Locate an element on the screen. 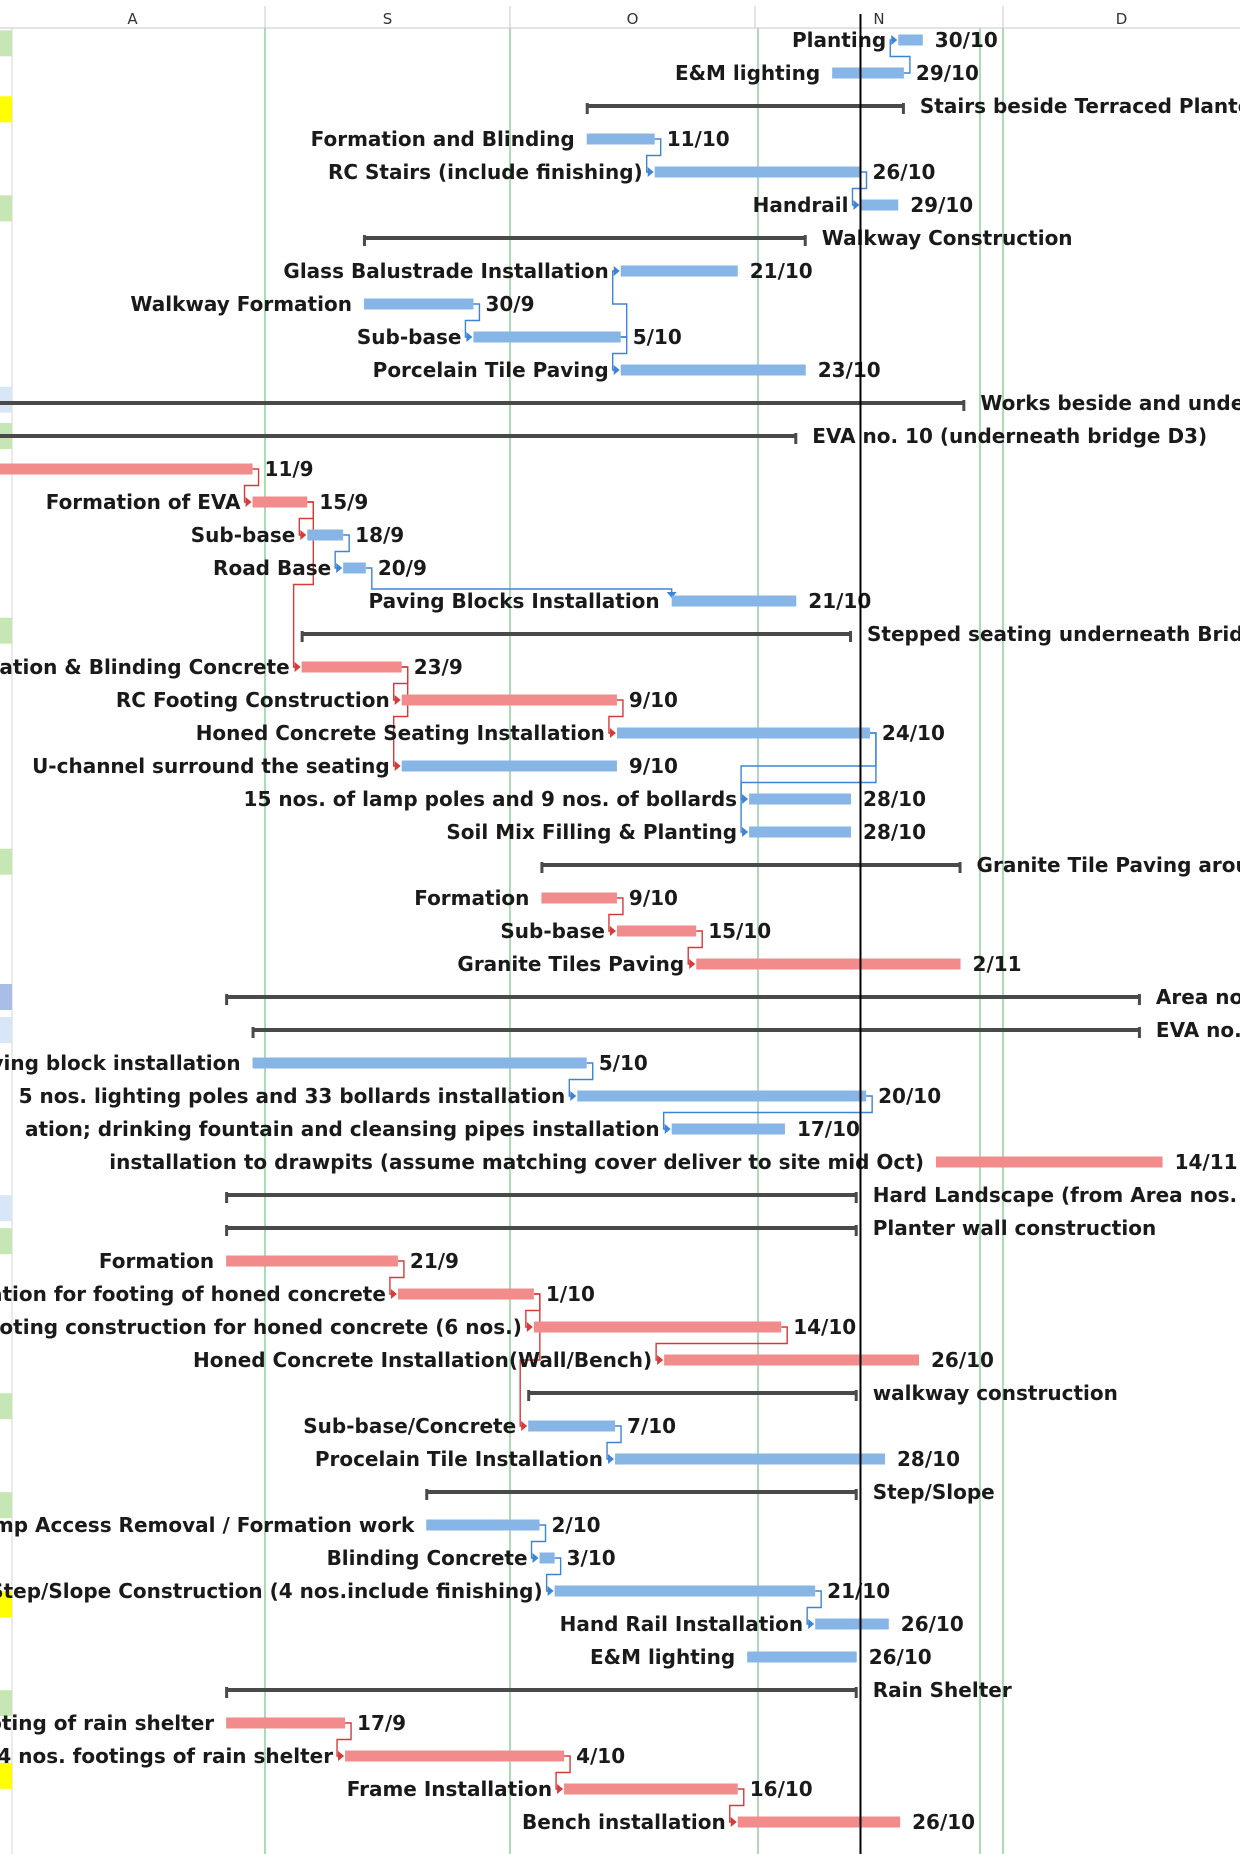 The image size is (1240, 1854). column-header-label: O is located at coordinates (633, 19).